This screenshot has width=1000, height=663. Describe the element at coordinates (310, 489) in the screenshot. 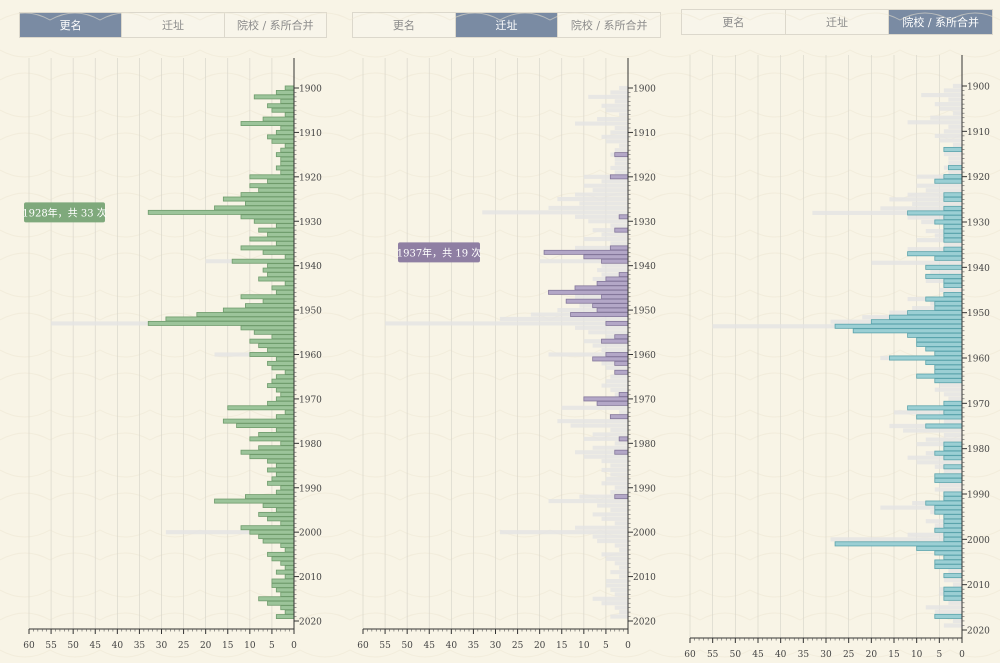

I see `y-tick-label: 1990` at that location.